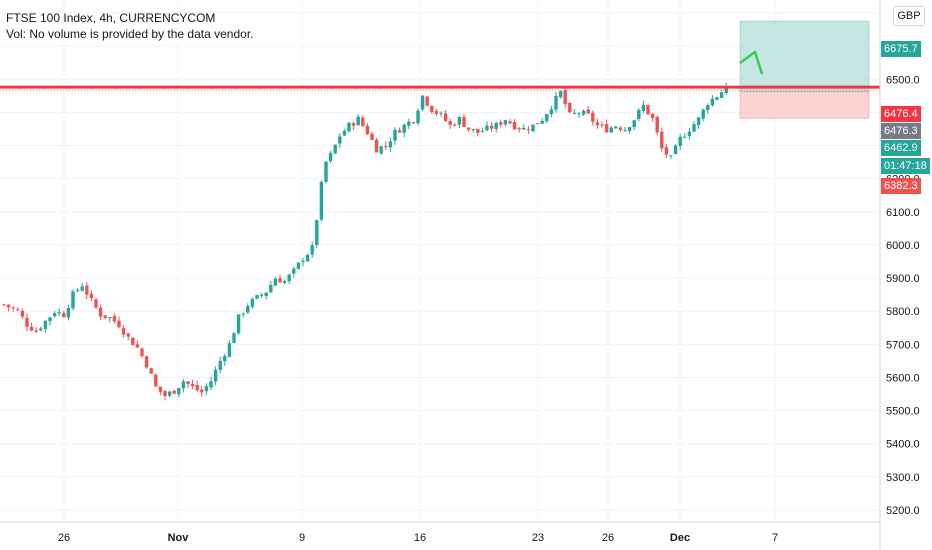 Image resolution: width=932 pixels, height=550 pixels. Describe the element at coordinates (804, 69) in the screenshot. I see `position-zones` at that location.